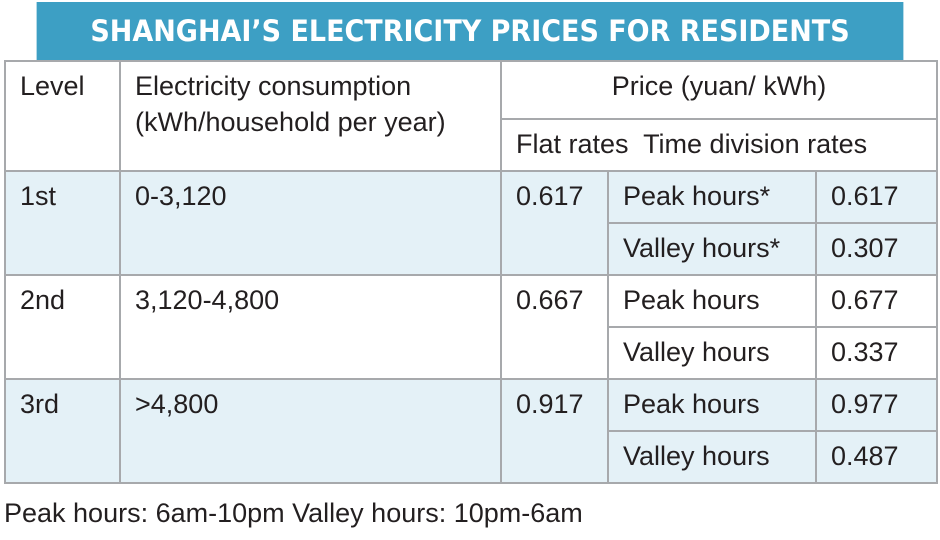 Image resolution: width=940 pixels, height=540 pixels. Describe the element at coordinates (755, 144) in the screenshot. I see `header-time-division-rates: Time division rates` at that location.